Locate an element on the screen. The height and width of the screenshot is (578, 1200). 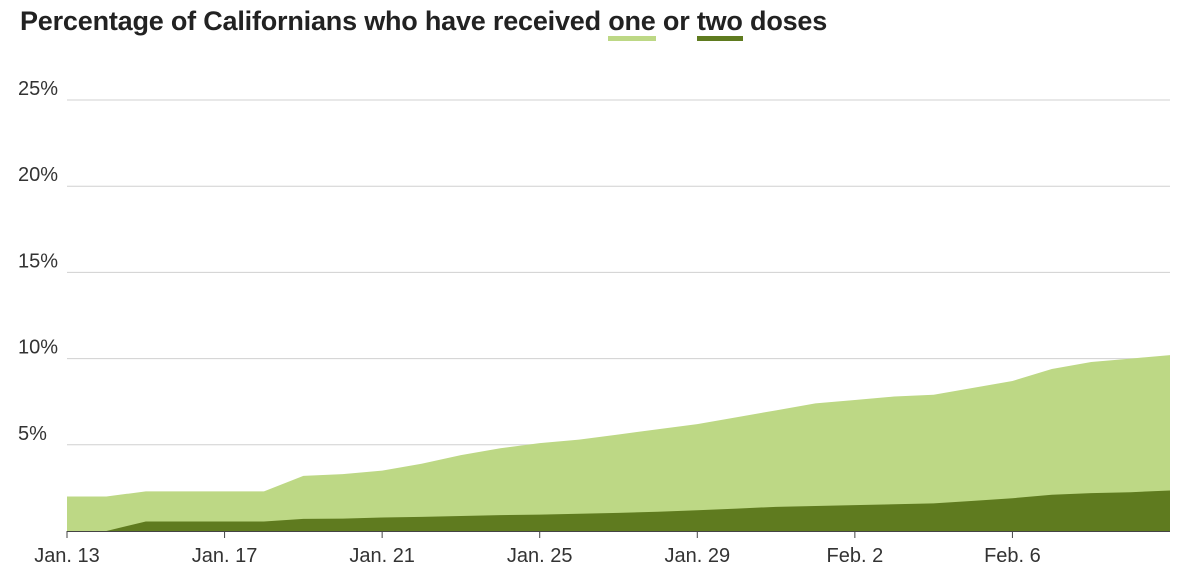
x-tick-label: Feb. 2 is located at coordinates (855, 556).